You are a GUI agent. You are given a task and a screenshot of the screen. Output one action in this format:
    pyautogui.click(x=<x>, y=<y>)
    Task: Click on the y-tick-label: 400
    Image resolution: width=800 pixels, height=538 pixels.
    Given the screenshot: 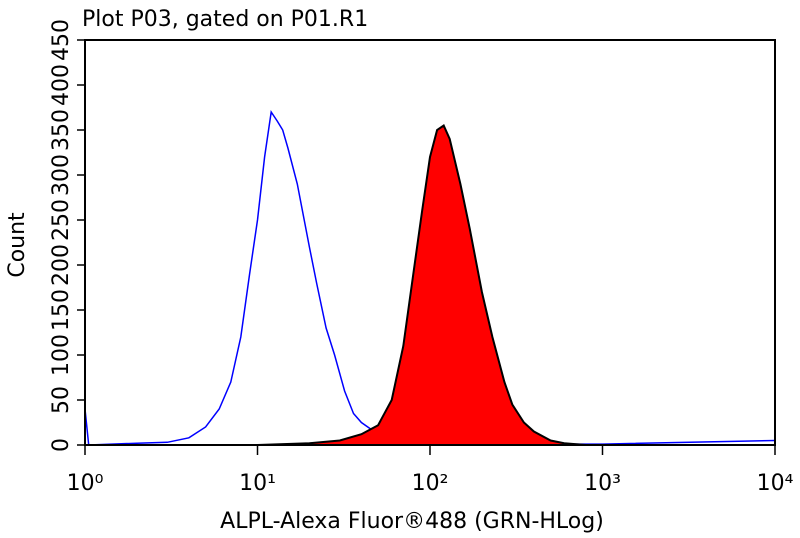 What is the action you would take?
    pyautogui.click(x=61, y=85)
    